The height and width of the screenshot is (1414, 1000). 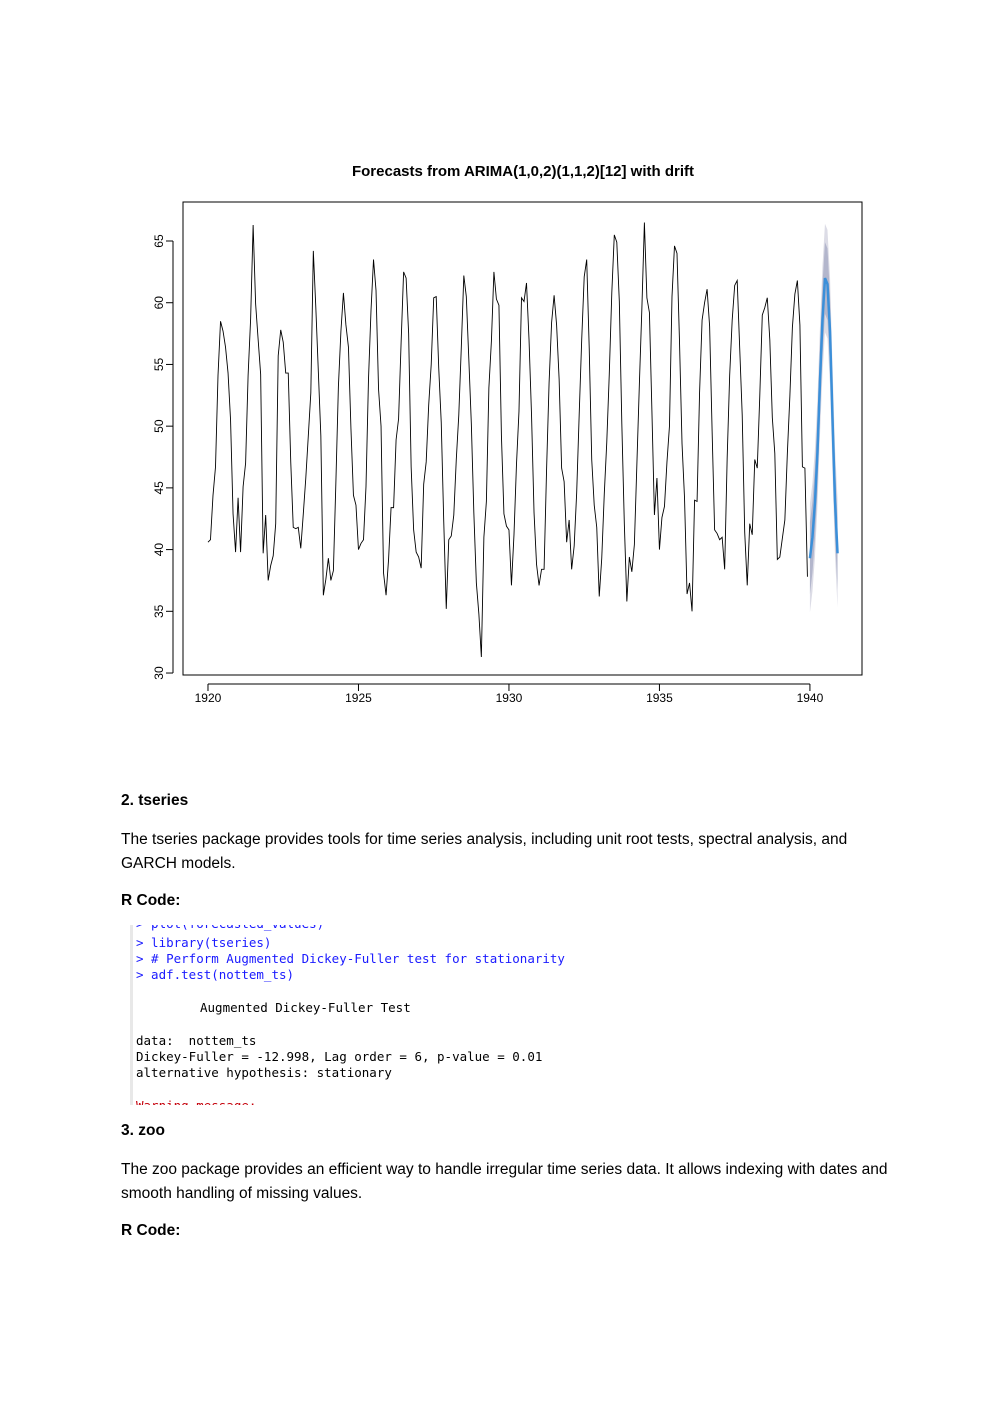 What do you see at coordinates (509, 698) in the screenshot?
I see `x-tick-label: 1930` at bounding box center [509, 698].